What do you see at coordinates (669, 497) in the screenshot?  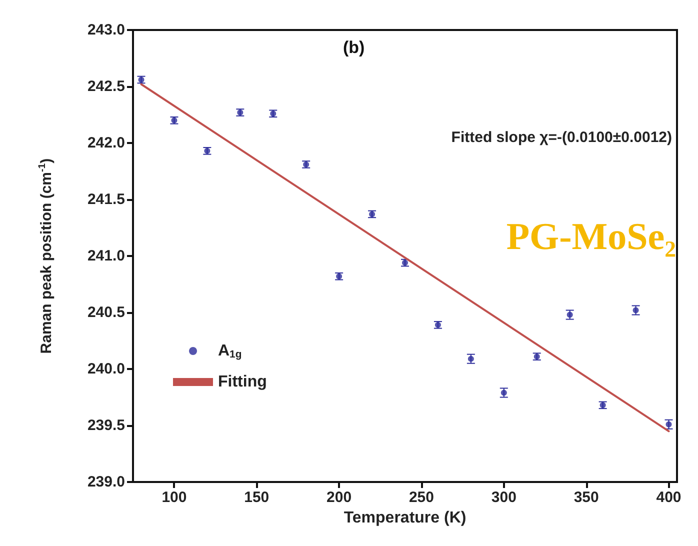 I see `x-tick-label: 400` at bounding box center [669, 497].